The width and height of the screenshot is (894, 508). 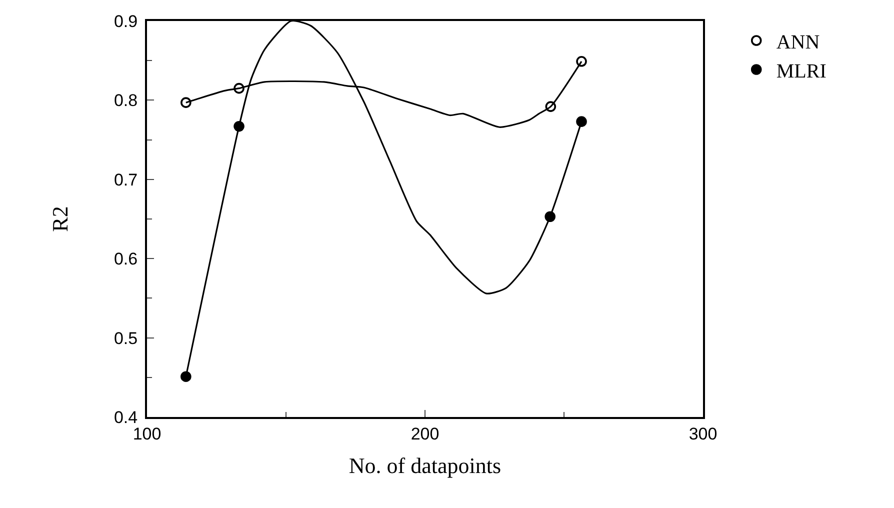 I want to click on y-tick-label: 0.4, so click(x=126, y=417).